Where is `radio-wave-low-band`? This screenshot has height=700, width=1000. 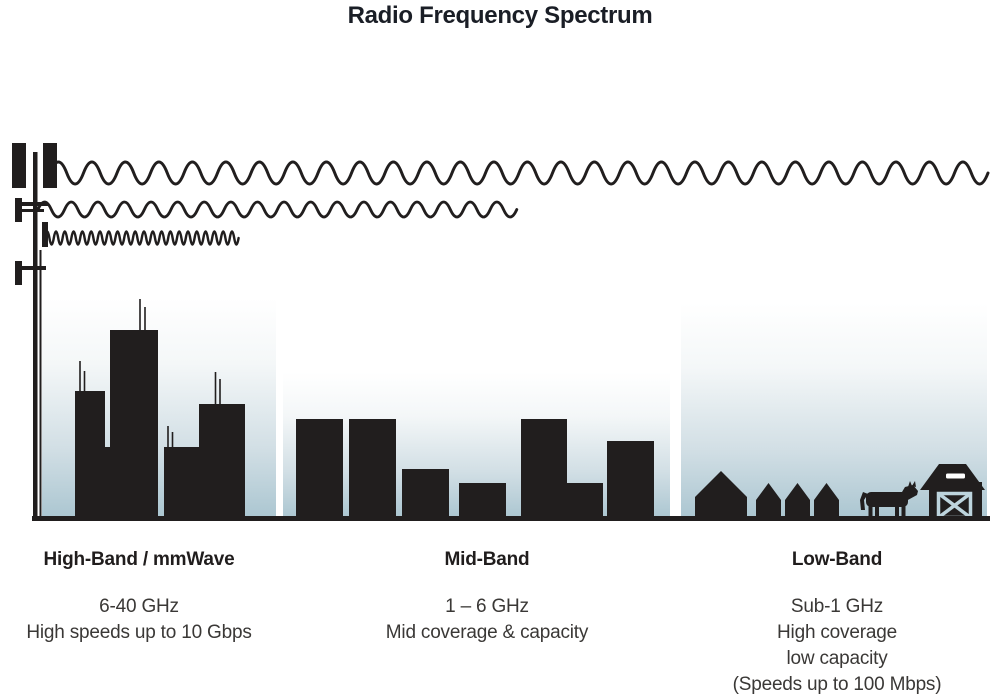 radio-wave-low-band is located at coordinates (519, 173).